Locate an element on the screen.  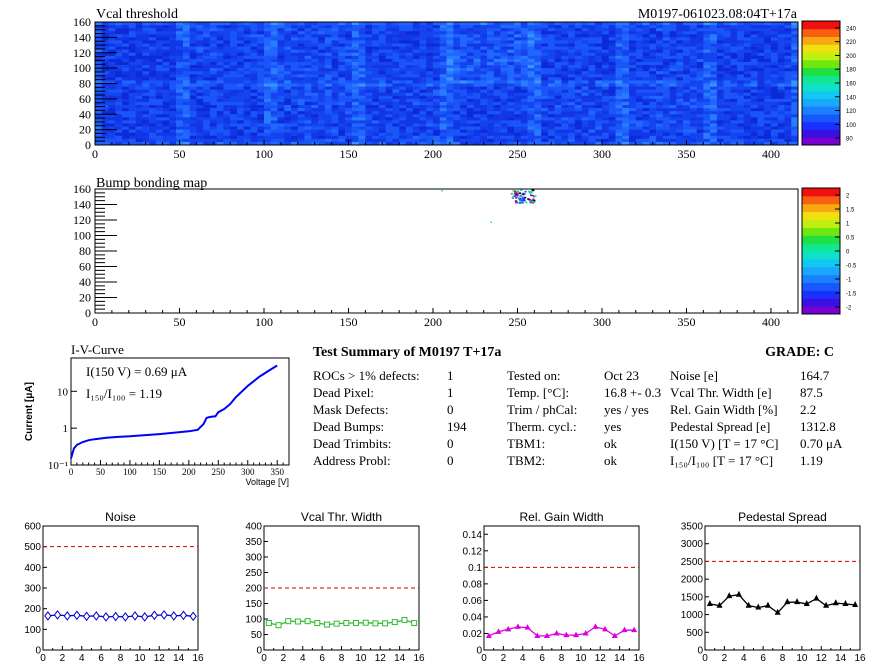
y-tick-label: 150 is located at coordinates (253, 604).